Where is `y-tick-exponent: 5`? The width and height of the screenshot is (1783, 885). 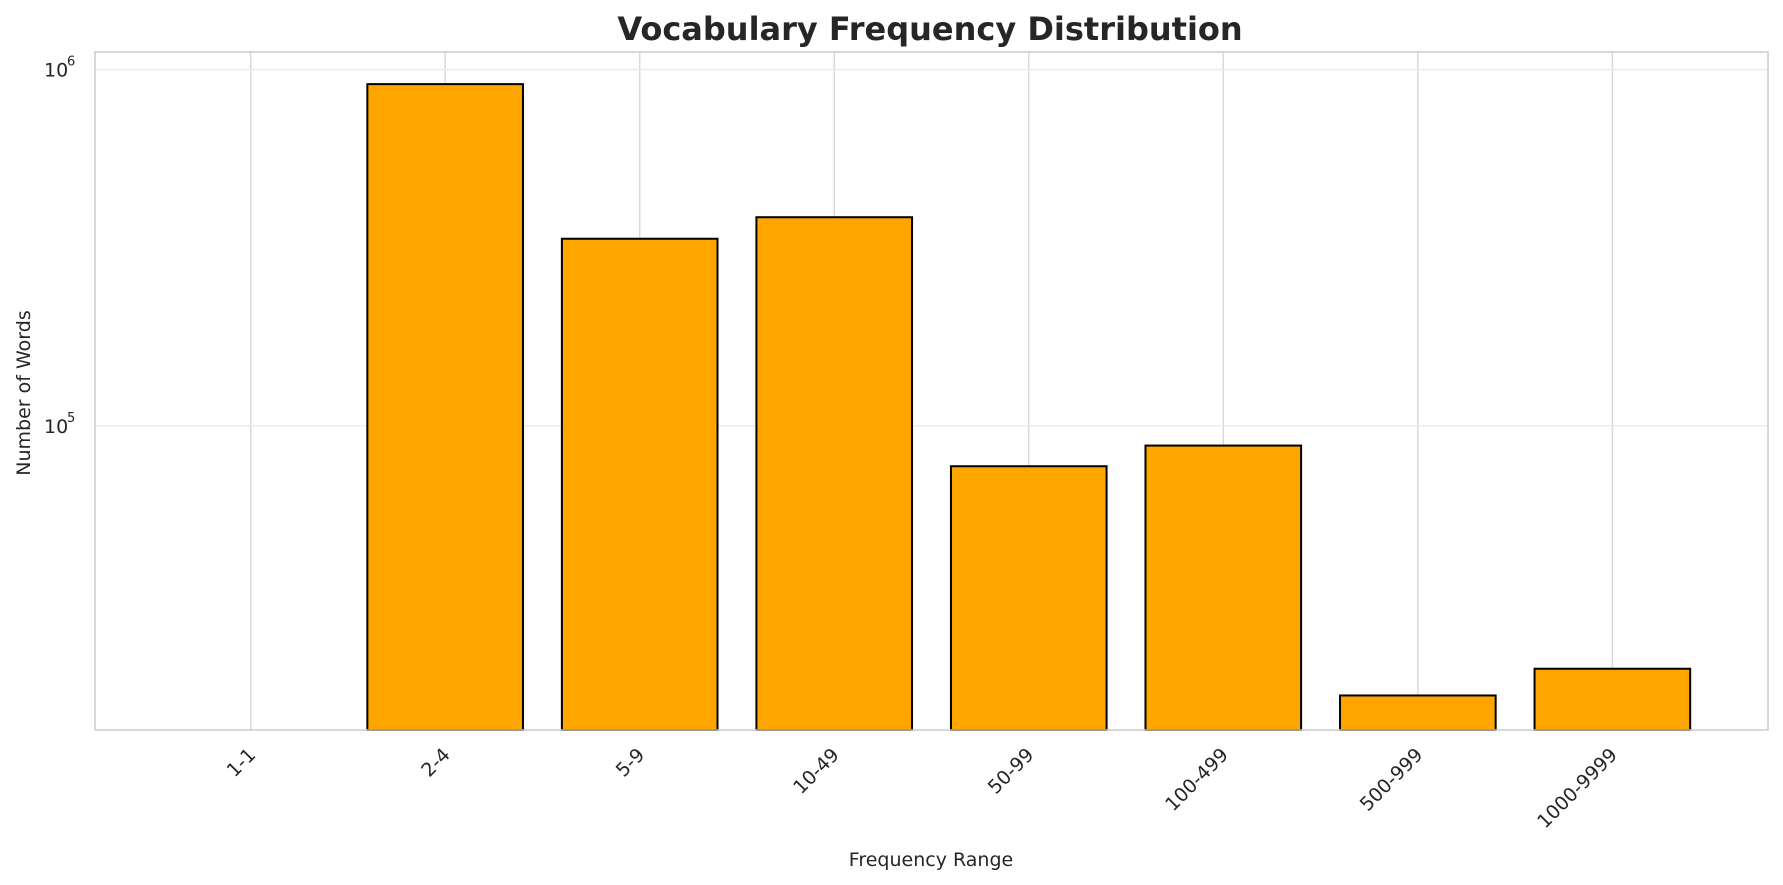
y-tick-exponent: 5 is located at coordinates (71, 418).